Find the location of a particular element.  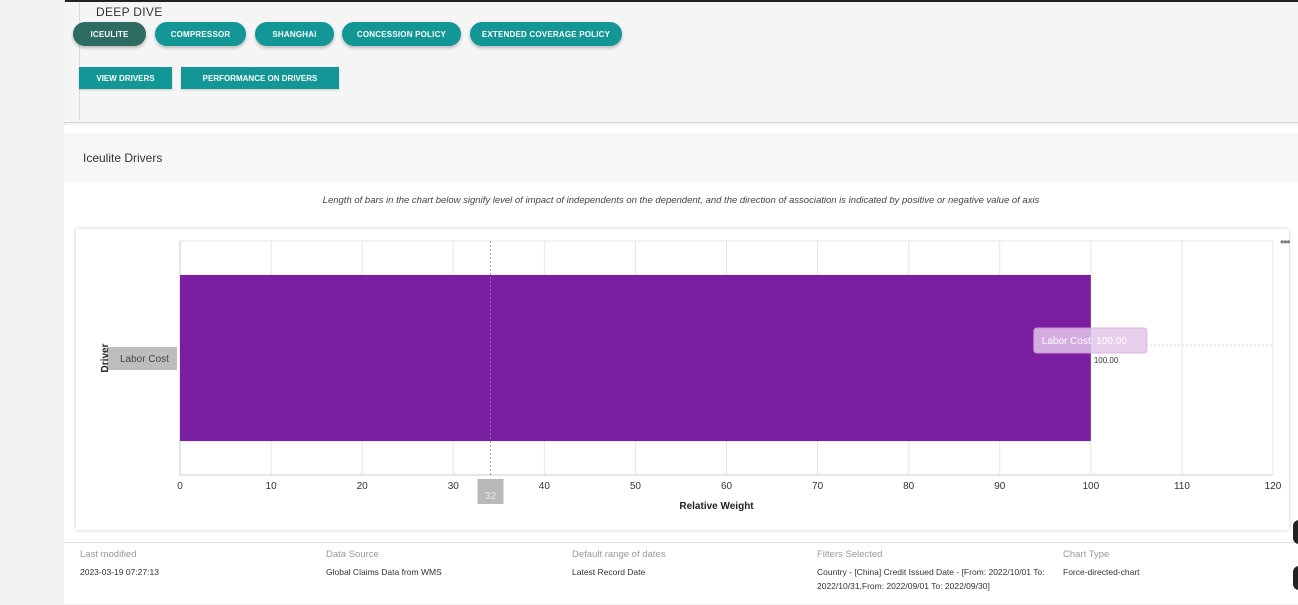

x-tick-label: 60 is located at coordinates (727, 486).